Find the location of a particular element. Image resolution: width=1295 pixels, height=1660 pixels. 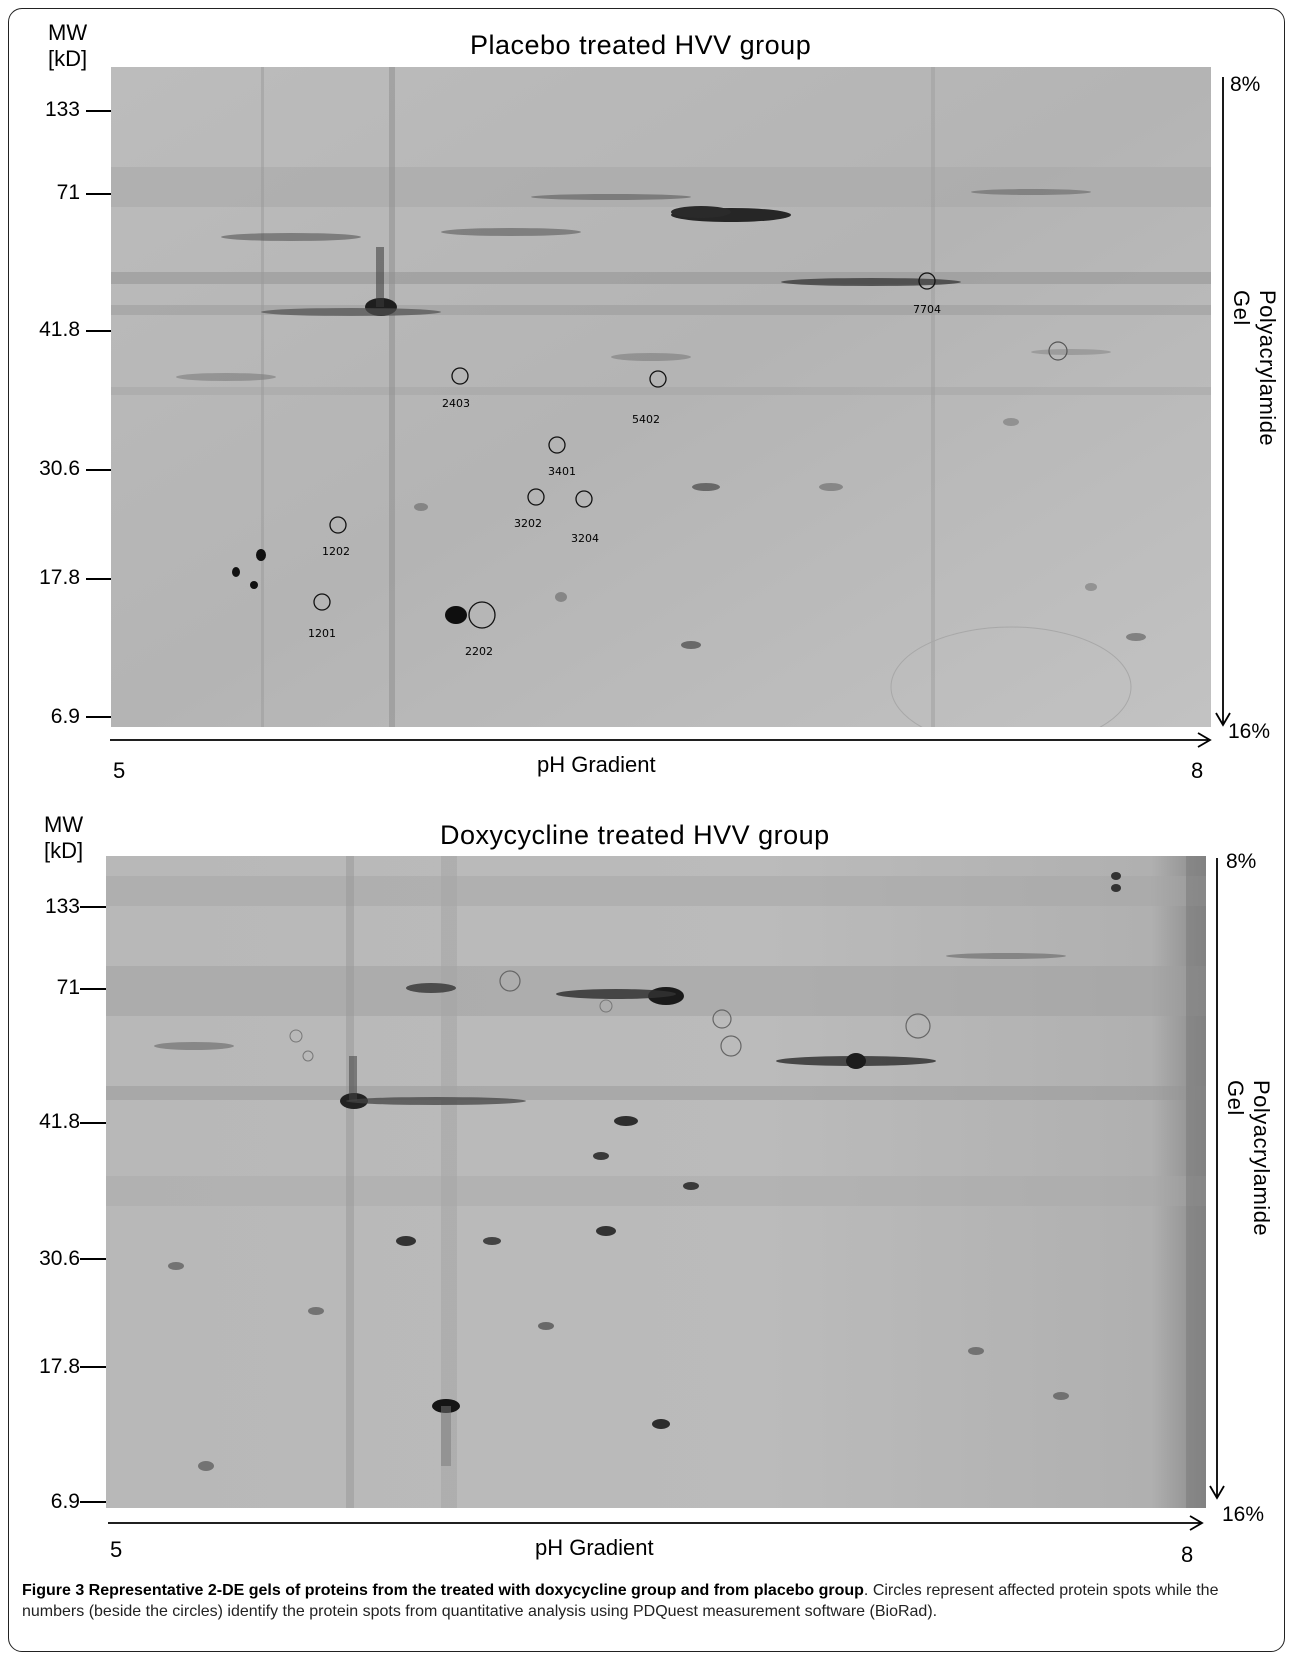

spot-label: 5402 is located at coordinates (646, 419).